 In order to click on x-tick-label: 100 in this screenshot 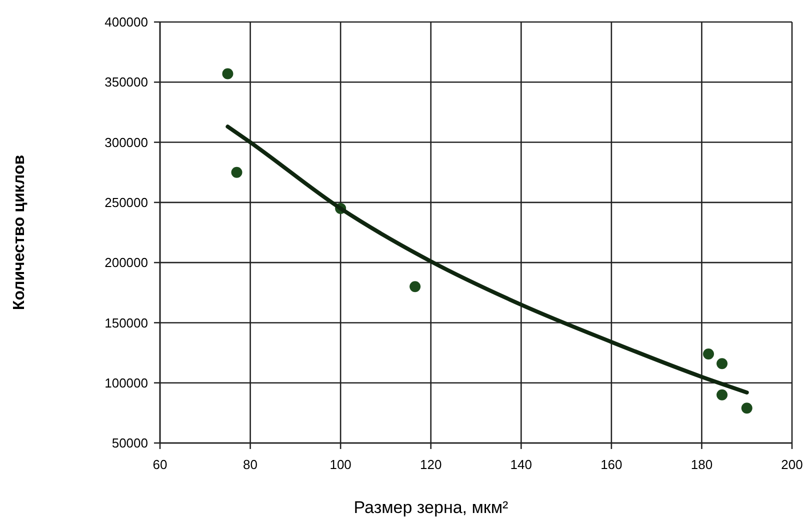, I will do `click(341, 464)`.